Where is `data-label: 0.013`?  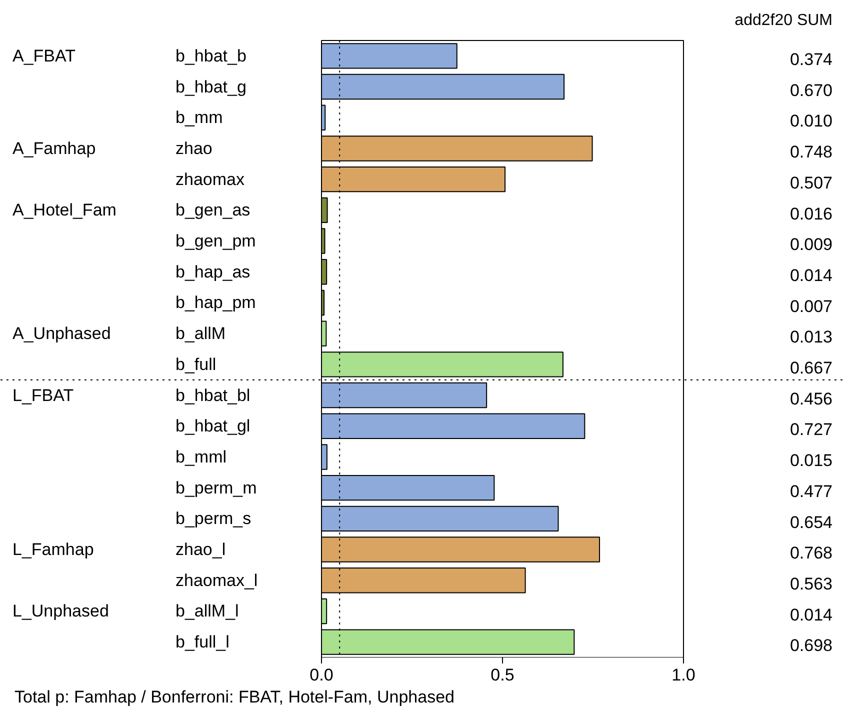 data-label: 0.013 is located at coordinates (811, 337).